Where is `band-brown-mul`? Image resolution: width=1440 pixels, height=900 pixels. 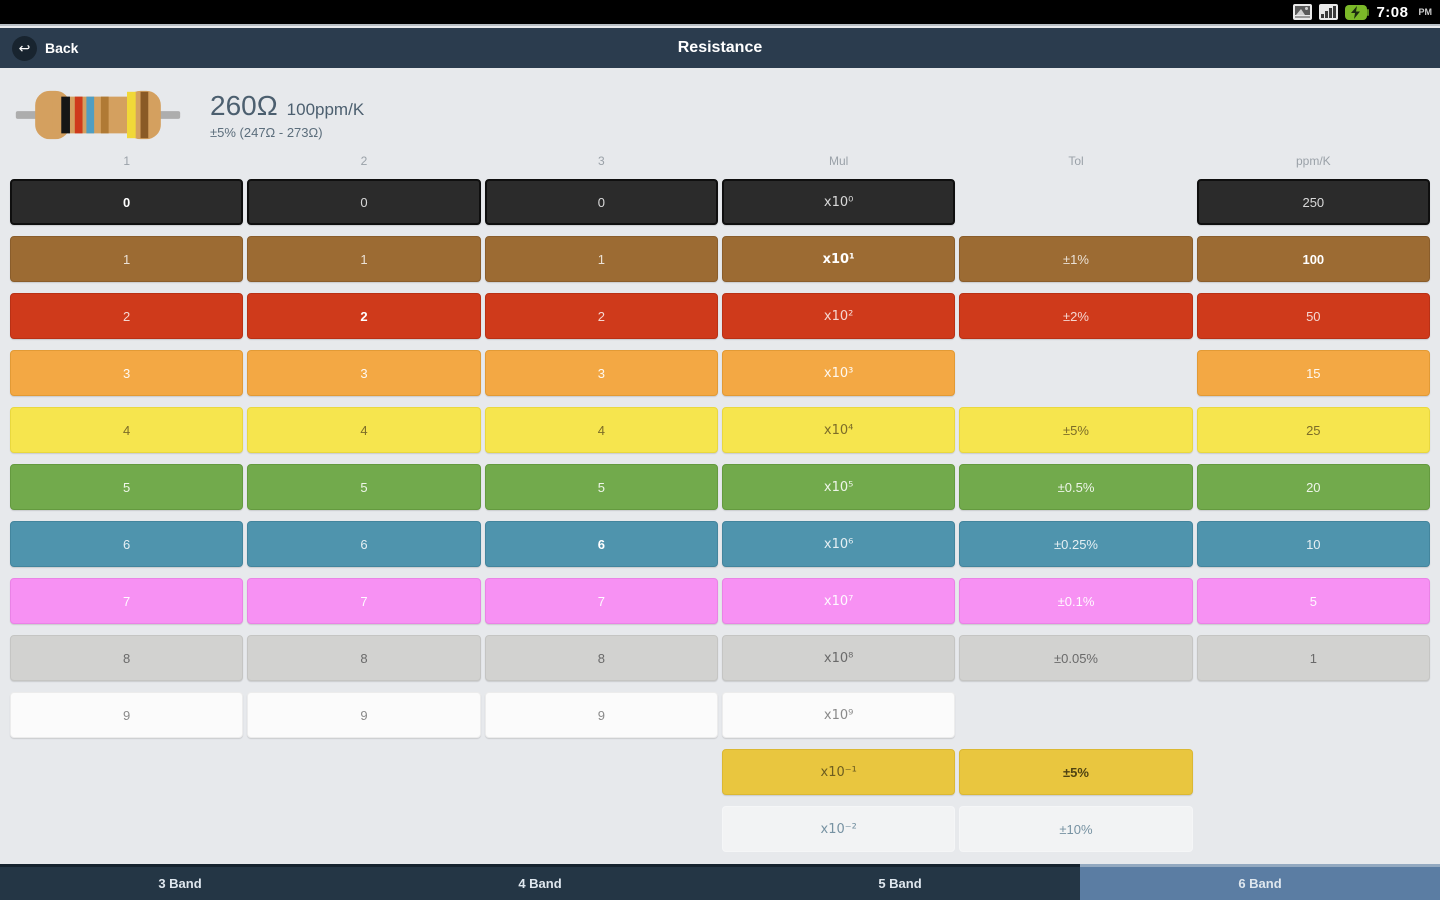
band-brown-mul is located at coordinates (104, 115).